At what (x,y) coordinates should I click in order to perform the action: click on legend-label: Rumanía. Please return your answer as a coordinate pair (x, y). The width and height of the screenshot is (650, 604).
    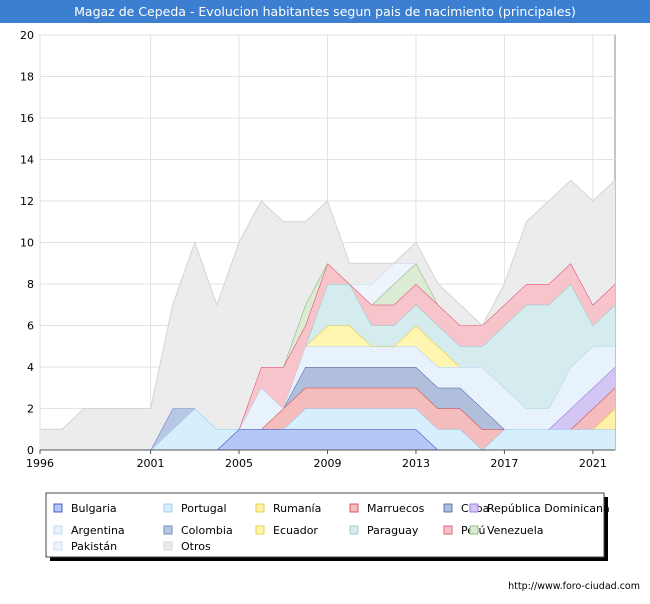
    Looking at the image, I should click on (297, 508).